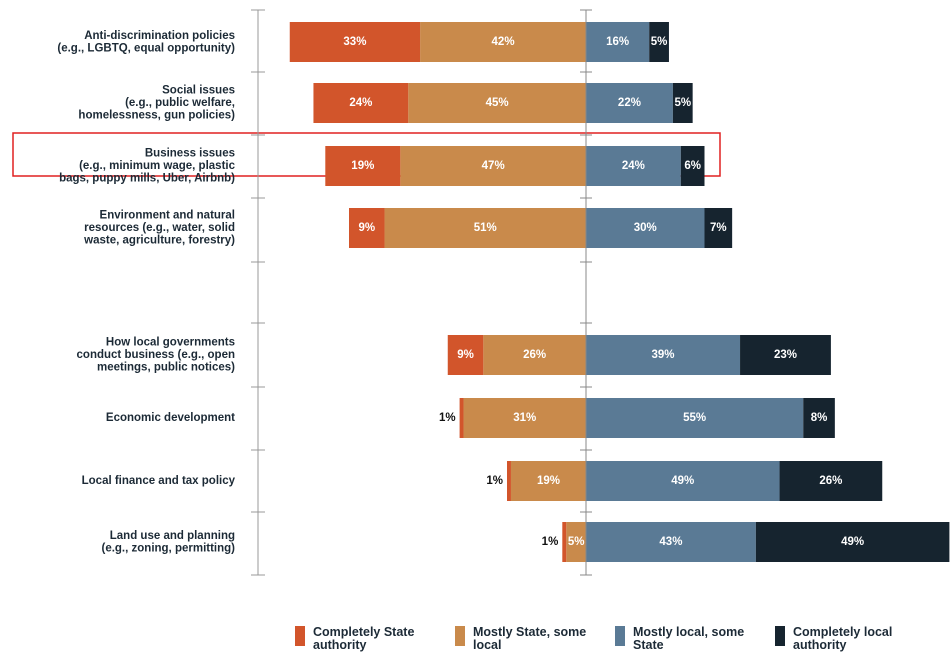 This screenshot has height=660, width=950. Describe the element at coordinates (180, 103) in the screenshot. I see `category-label: (e.g., public welfare,` at that location.